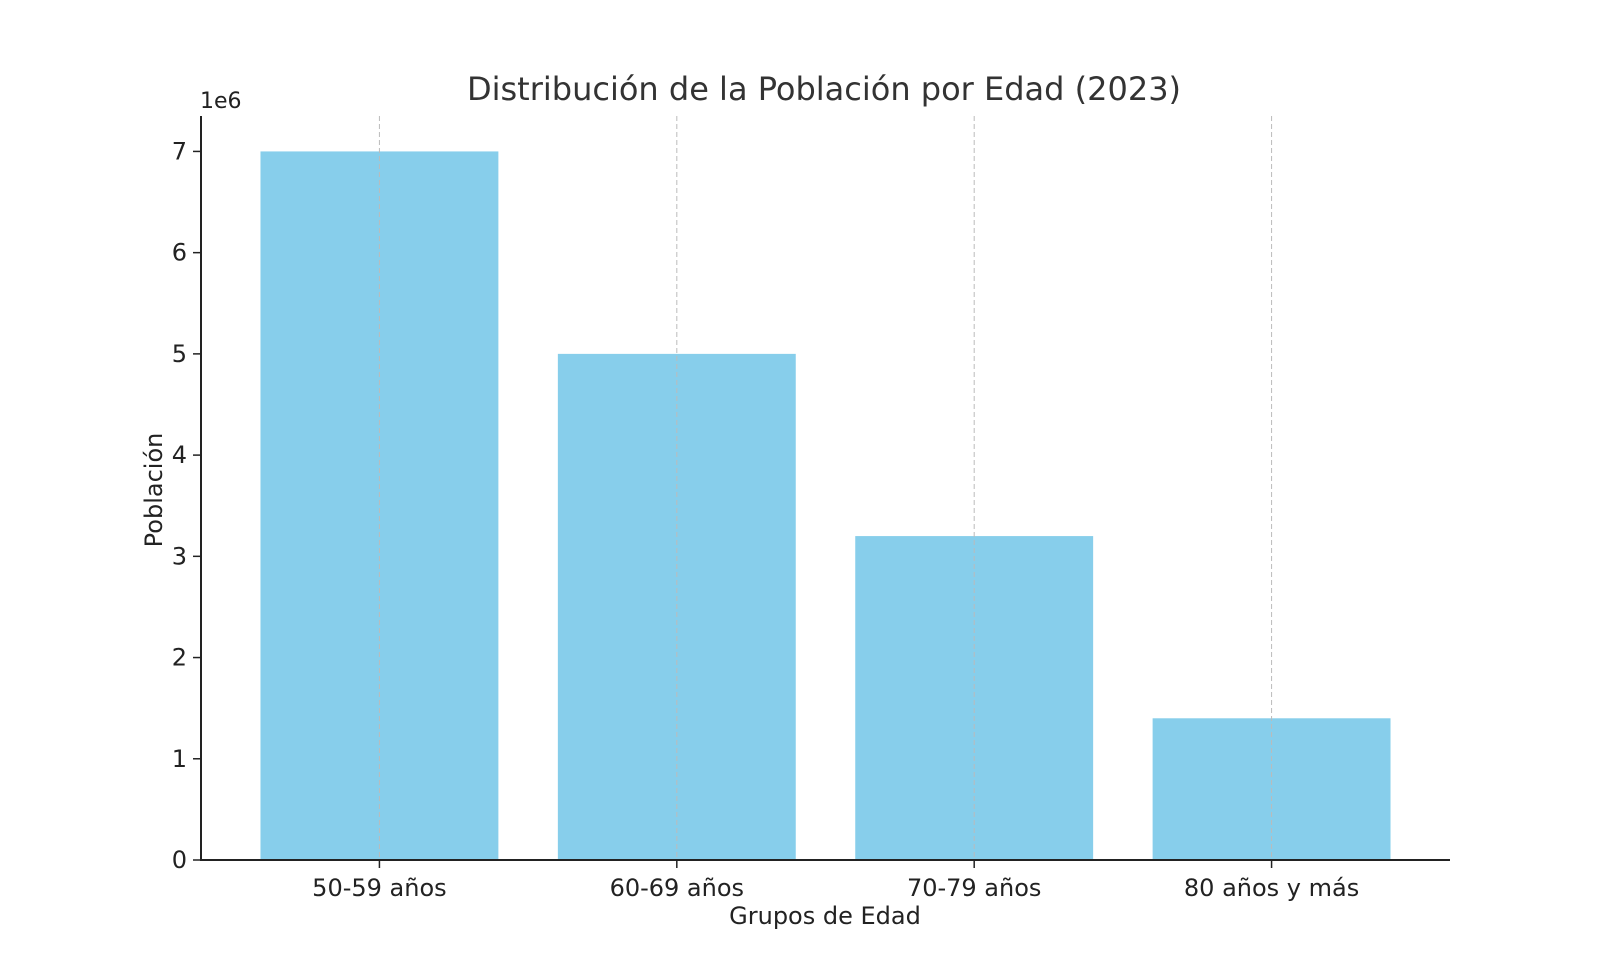 This screenshot has width=1600, height=960. I want to click on y-axis-ticks: 0 1 2 3 4 5 6 7, so click(186, 505).